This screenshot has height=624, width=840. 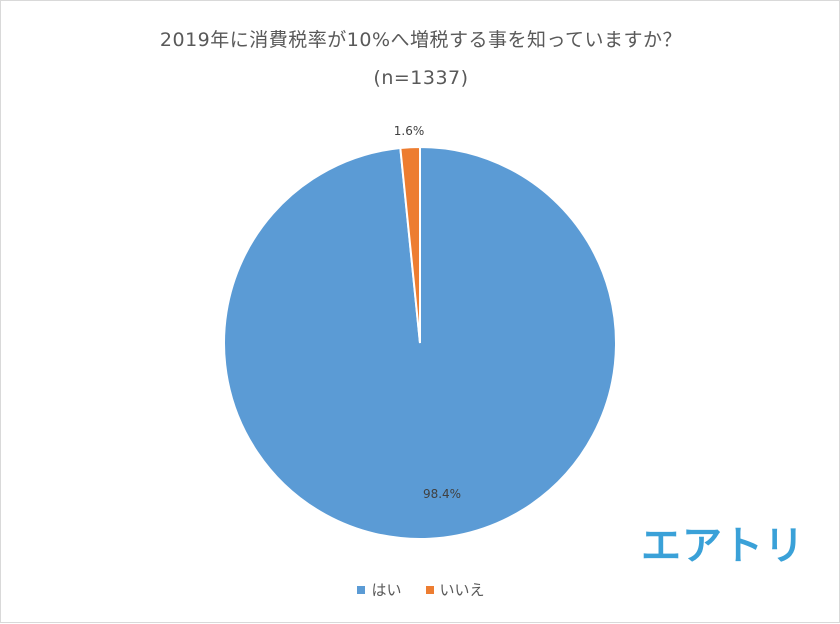 What do you see at coordinates (361, 589) in the screenshot?
I see `legend-swatch-yes` at bounding box center [361, 589].